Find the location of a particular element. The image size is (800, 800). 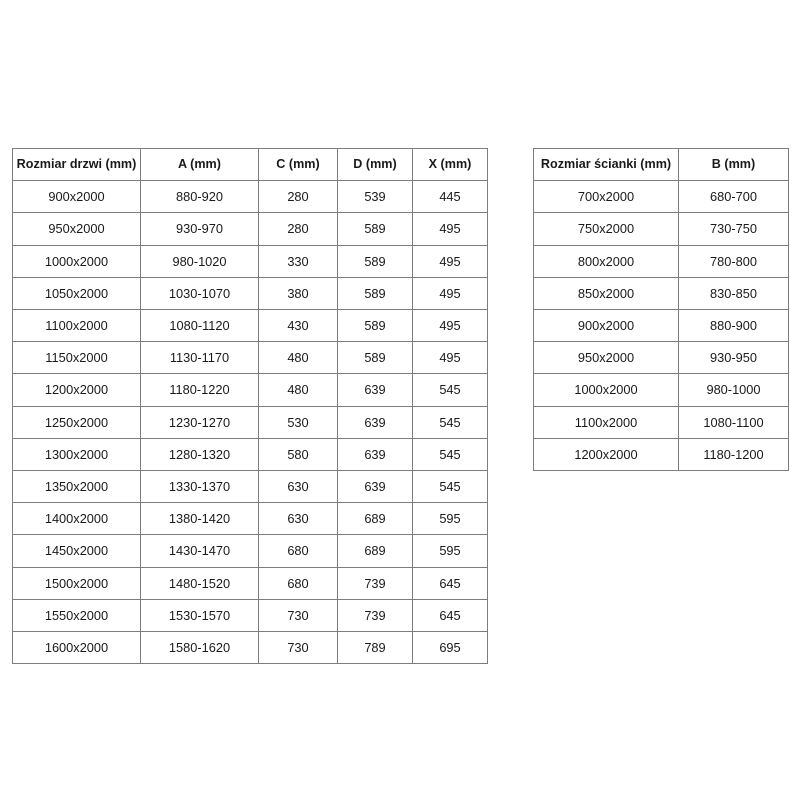

table-row: 1150x2000 1130-1170 480 589 495 is located at coordinates (250, 358).